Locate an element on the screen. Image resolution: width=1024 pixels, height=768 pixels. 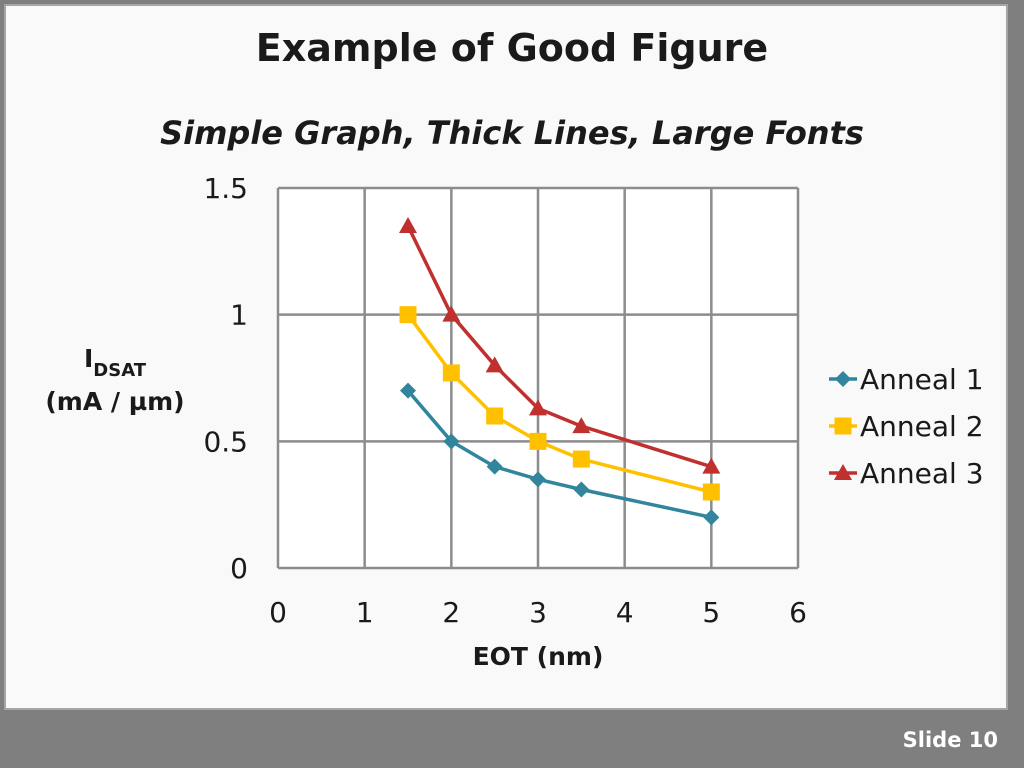
slide-number: Slide 10 is located at coordinates (950, 740).